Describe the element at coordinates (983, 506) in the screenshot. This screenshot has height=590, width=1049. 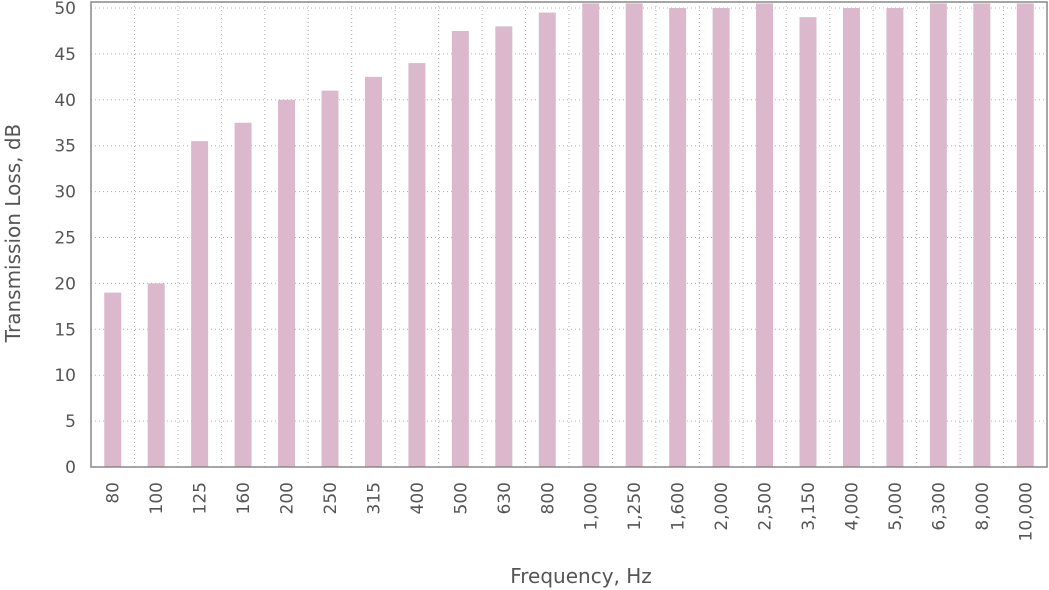
I see `x-tick-label: 8,000` at that location.